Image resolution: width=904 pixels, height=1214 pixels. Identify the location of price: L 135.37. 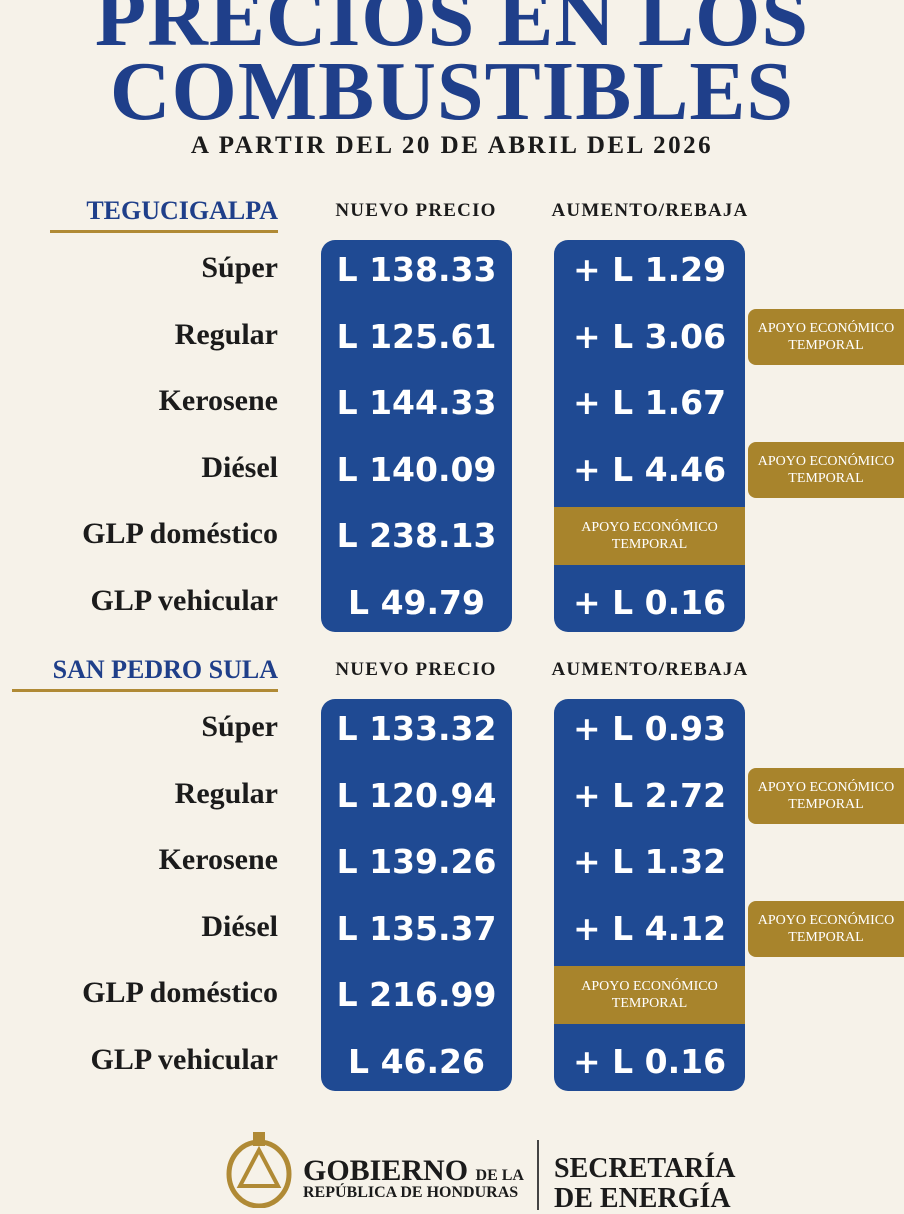
(416, 928).